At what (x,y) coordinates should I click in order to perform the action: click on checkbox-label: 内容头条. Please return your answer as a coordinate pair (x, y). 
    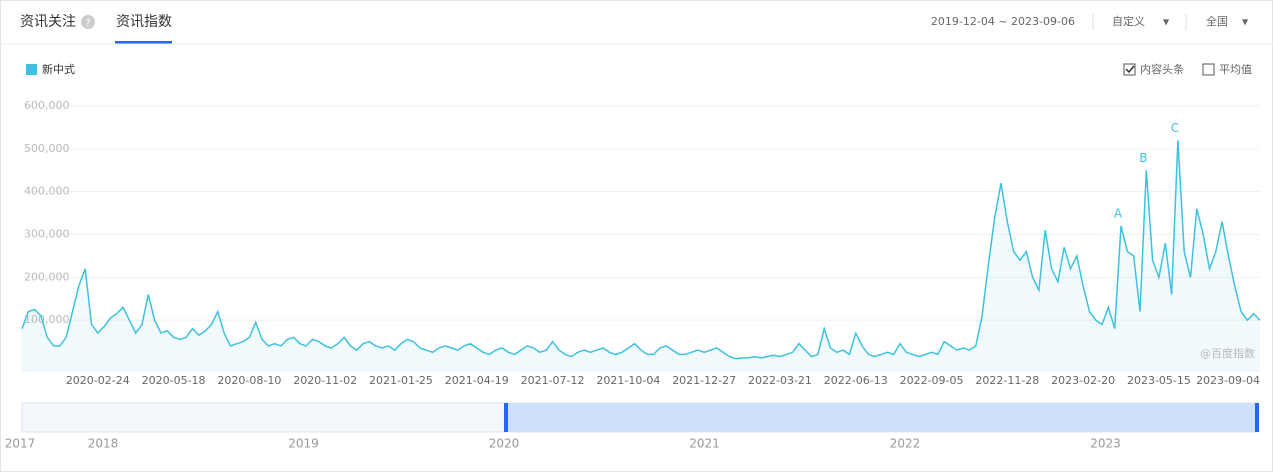
    Looking at the image, I should click on (1162, 69).